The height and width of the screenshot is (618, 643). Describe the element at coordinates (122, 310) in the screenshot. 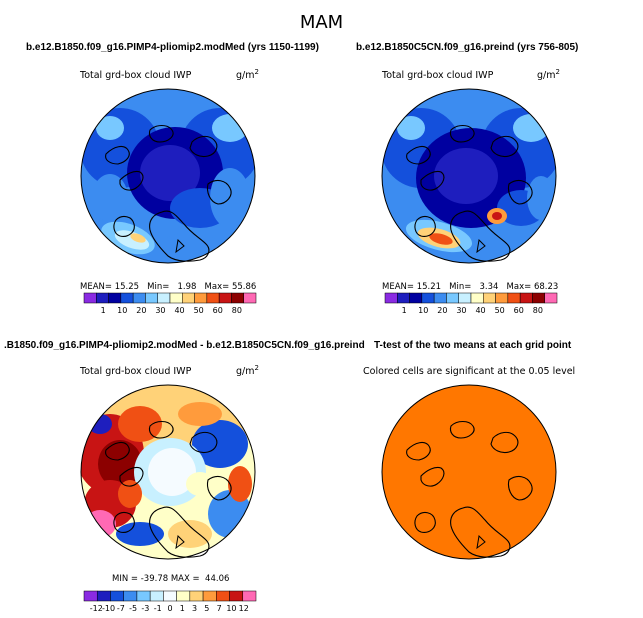

I see `cb1-tick-label: 10` at that location.